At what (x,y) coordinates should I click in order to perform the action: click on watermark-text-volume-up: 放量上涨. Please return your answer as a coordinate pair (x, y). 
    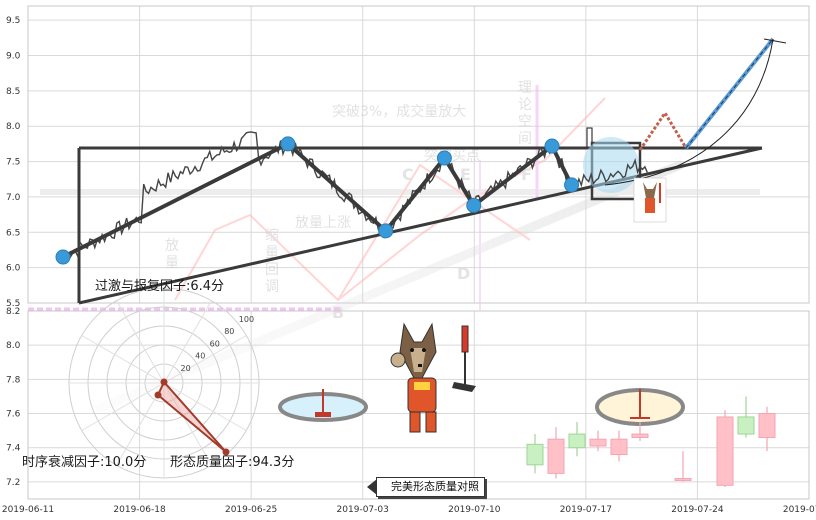
    Looking at the image, I should click on (323, 223).